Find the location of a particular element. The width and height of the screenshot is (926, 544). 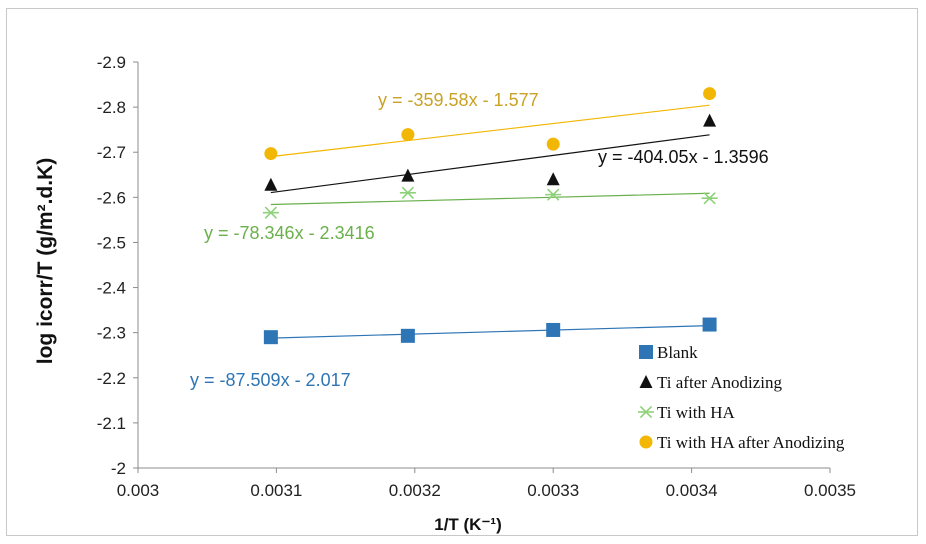

x-ticks: 0.003 0.0031 0.0032 0.0033 0.0034 0.0035 is located at coordinates (486, 484).